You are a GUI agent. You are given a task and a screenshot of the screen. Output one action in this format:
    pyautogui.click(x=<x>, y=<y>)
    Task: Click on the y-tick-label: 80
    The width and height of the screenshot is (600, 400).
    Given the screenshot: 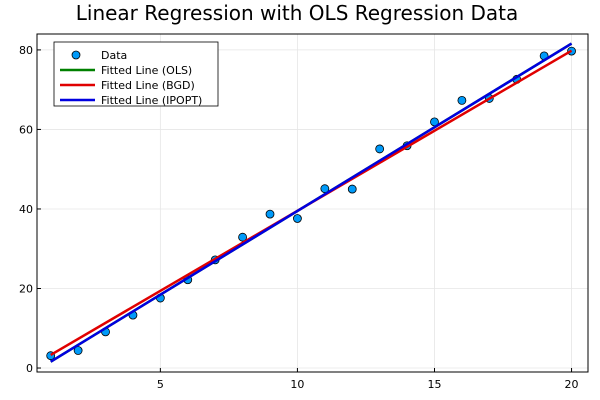 What is the action you would take?
    pyautogui.click(x=26, y=50)
    